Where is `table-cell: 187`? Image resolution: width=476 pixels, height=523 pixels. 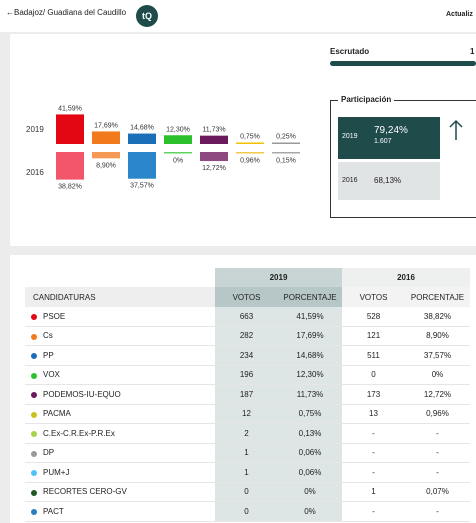 table-cell: 187 is located at coordinates (246, 395).